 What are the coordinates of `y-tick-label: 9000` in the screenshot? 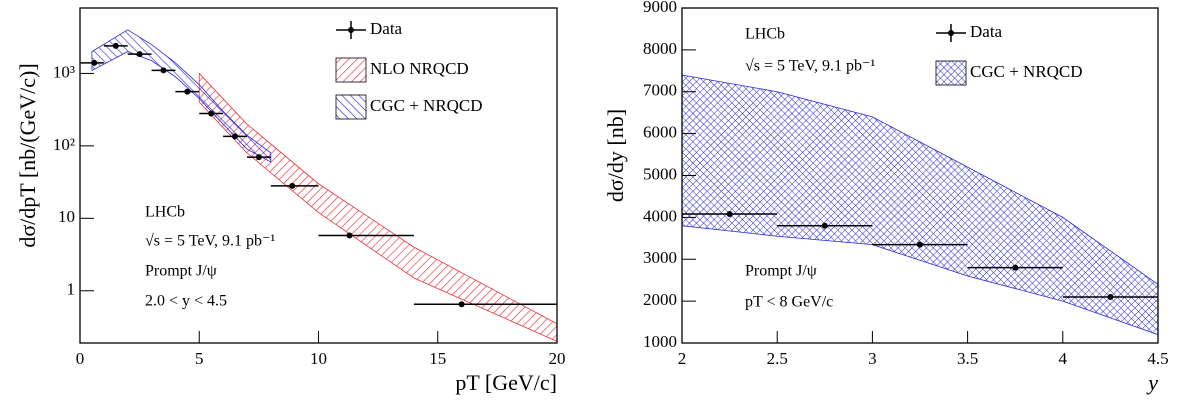 It's located at (660, 8).